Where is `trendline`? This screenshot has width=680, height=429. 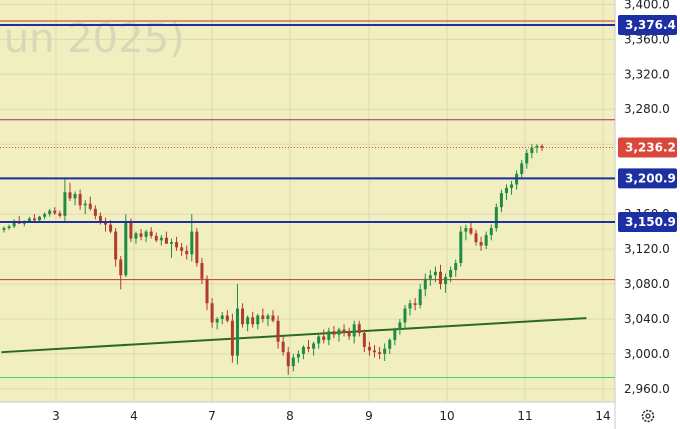 trendline is located at coordinates (294, 335).